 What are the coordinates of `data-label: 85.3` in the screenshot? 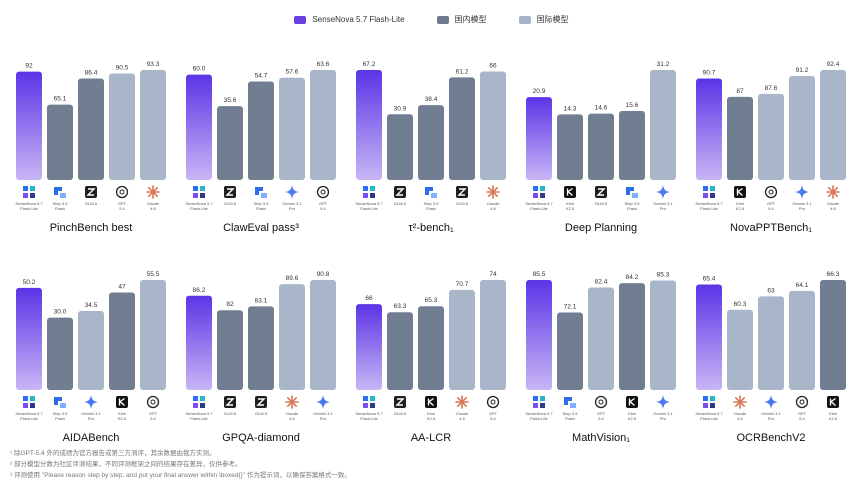 It's located at (663, 274).